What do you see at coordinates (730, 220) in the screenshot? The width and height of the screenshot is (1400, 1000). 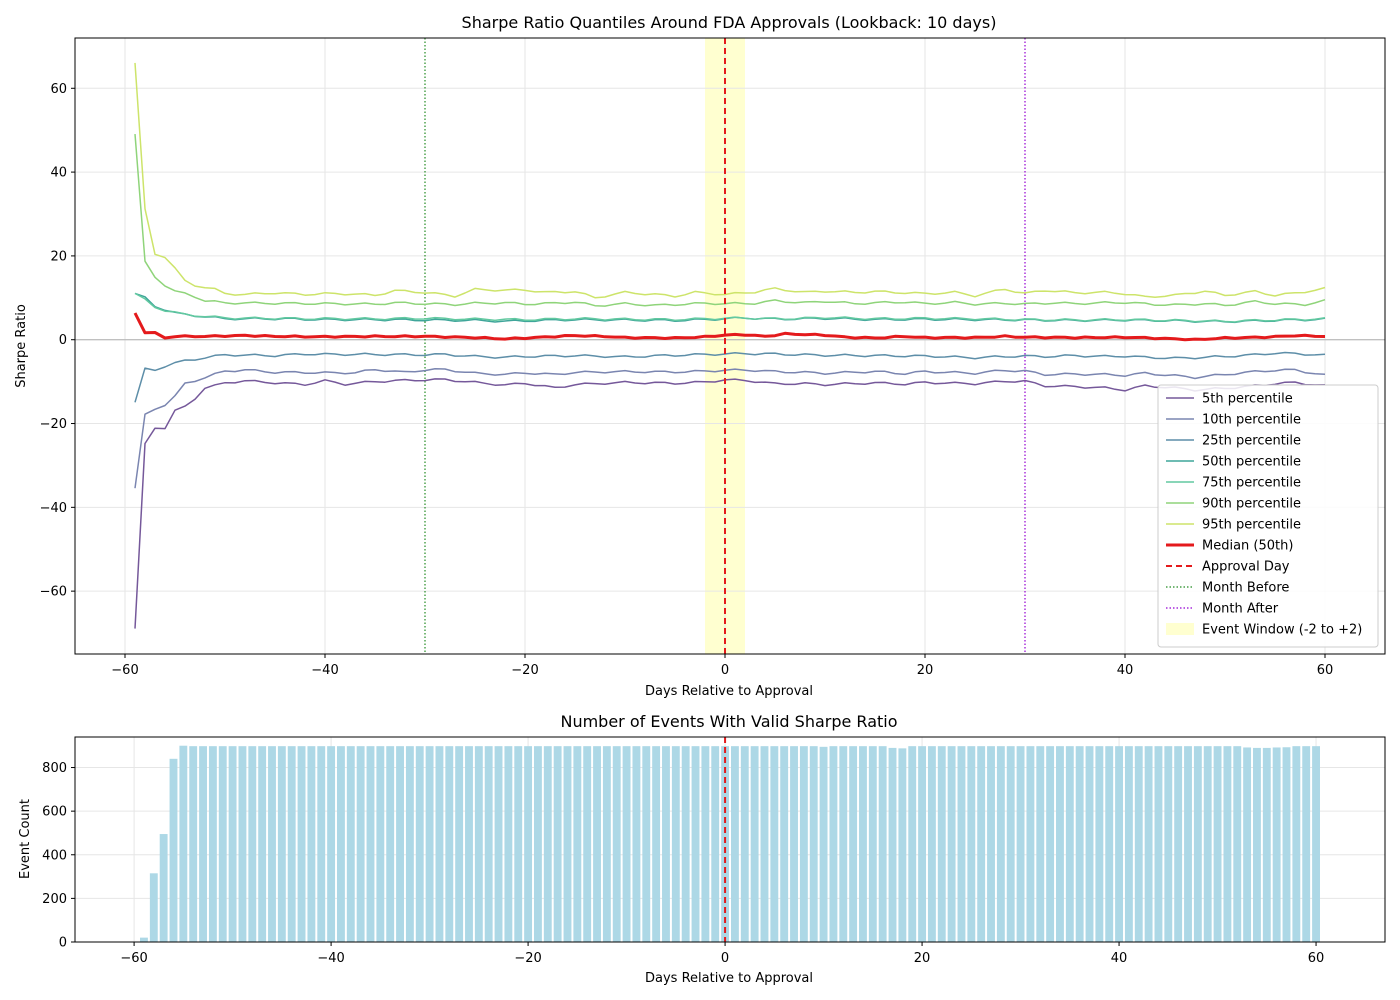 I see `series-line-90th-percentile` at bounding box center [730, 220].